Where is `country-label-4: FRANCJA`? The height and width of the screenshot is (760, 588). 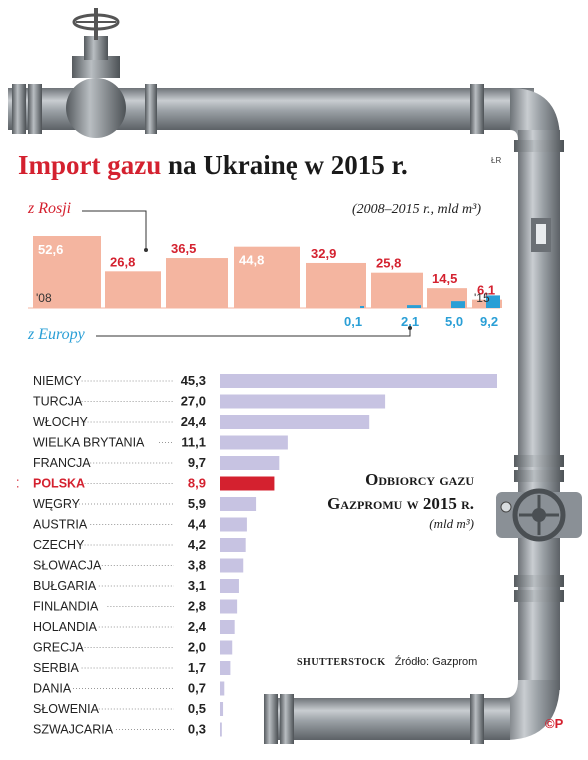 country-label-4: FRANCJA is located at coordinates (62, 463).